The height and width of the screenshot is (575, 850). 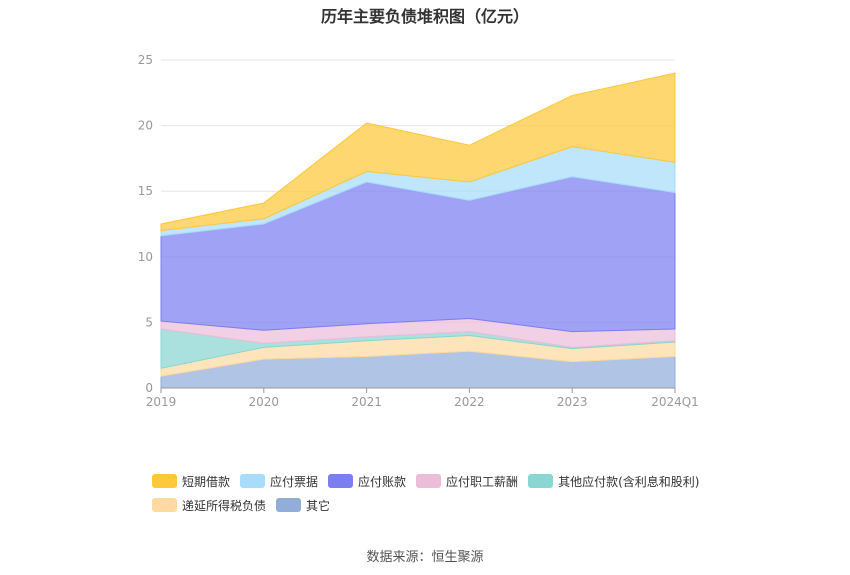 What do you see at coordinates (462, 496) in the screenshot?
I see `legend: 短期借款 应付票据 应付账款 应付职工薪酬 其他应付款(含利息和股利) 递延所得税负债 其它` at bounding box center [462, 496].